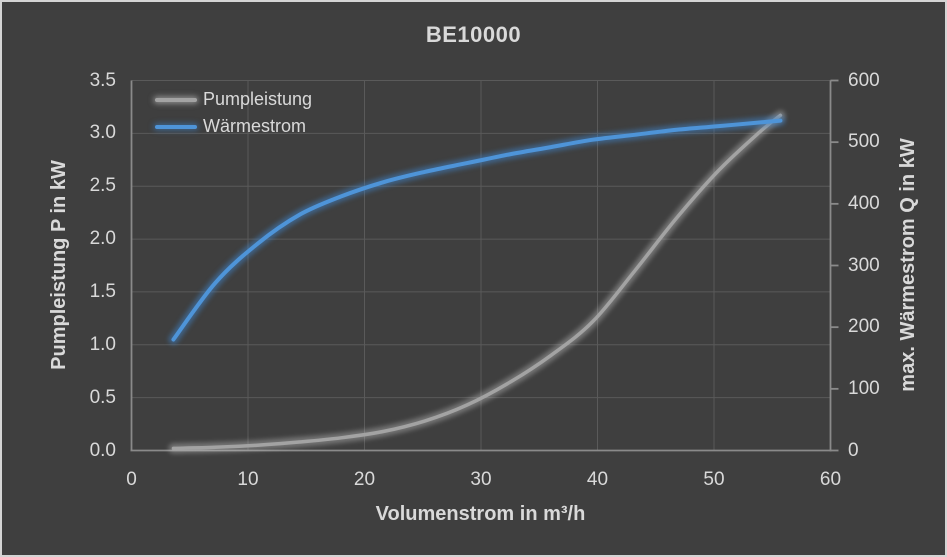 This screenshot has width=947, height=557. Describe the element at coordinates (176, 126) in the screenshot. I see `waermestrom-line-swatch` at that location.